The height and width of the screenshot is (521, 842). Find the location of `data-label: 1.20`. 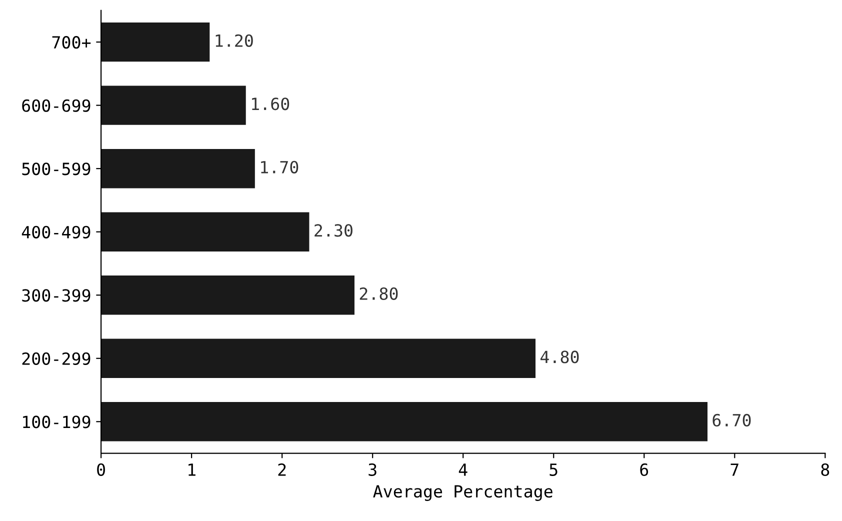

data-label: 1.20 is located at coordinates (234, 40).